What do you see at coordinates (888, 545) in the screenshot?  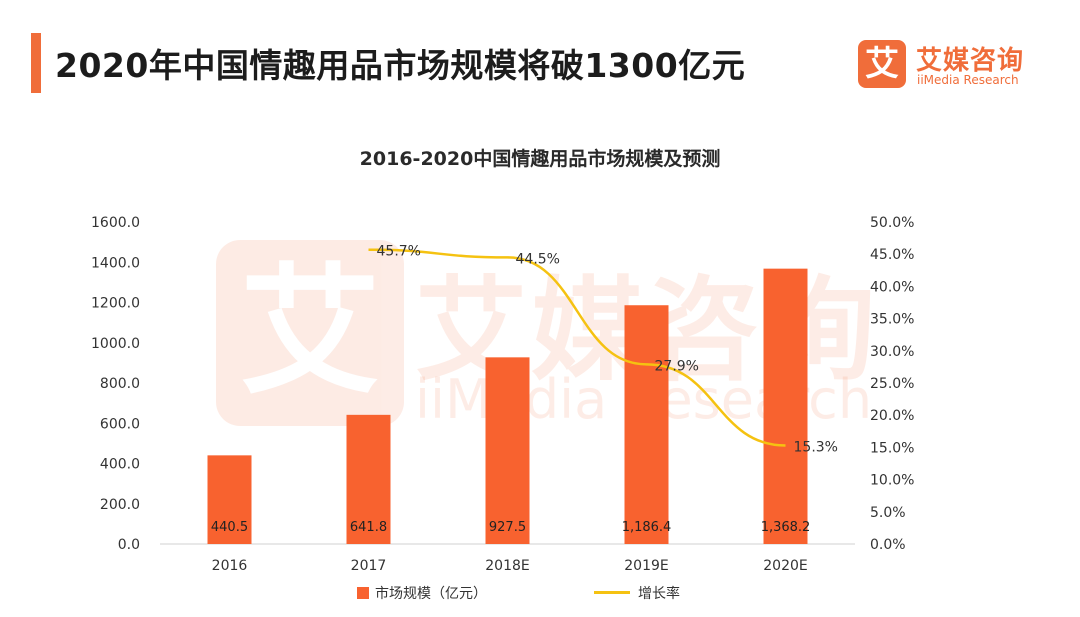 I see `y-right-tick-label: 0.0%` at bounding box center [888, 545].